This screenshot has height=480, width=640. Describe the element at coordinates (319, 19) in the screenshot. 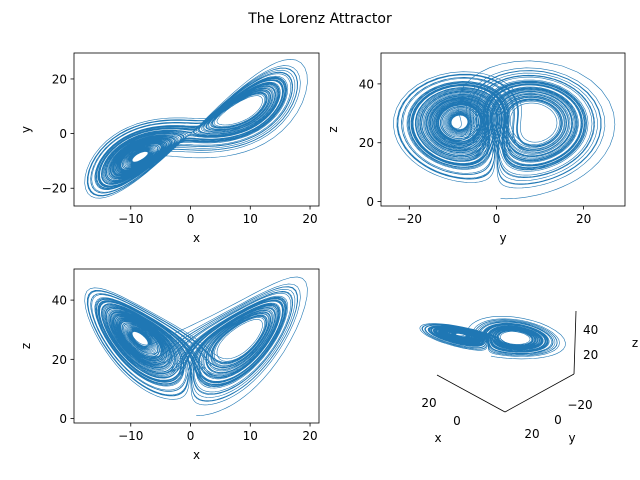

I see `figure-title: The Lorenz Attractor` at that location.